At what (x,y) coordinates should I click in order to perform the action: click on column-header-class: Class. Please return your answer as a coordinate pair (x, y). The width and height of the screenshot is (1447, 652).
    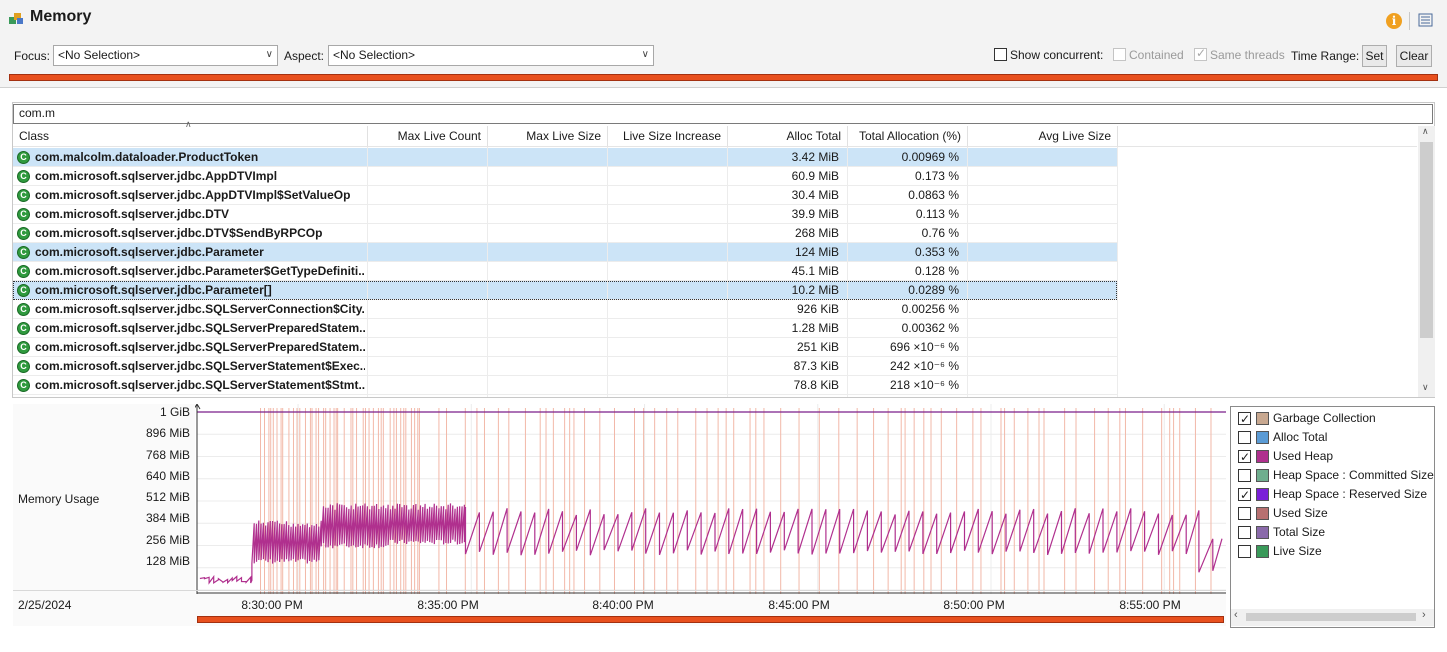
    Looking at the image, I should click on (190, 136).